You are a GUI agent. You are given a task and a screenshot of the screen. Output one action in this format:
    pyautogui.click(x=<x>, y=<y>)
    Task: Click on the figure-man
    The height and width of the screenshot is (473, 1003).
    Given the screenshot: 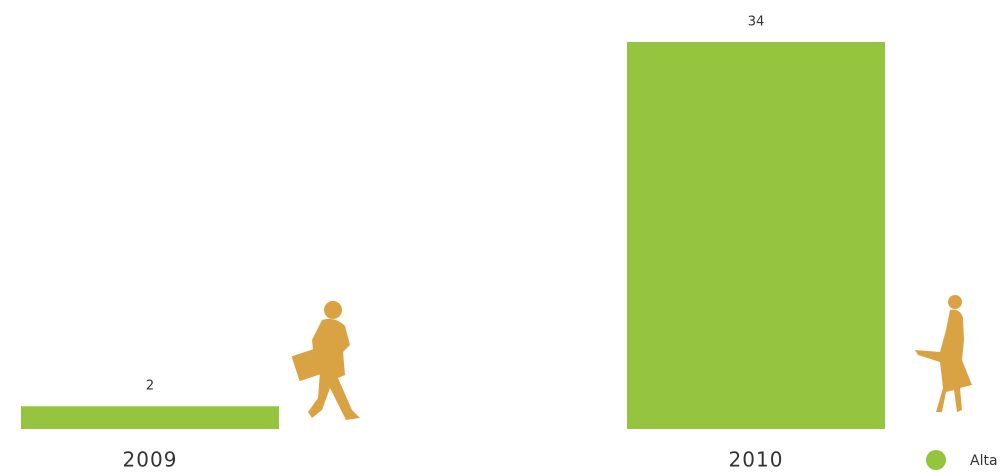 What is the action you would take?
    pyautogui.click(x=325, y=360)
    